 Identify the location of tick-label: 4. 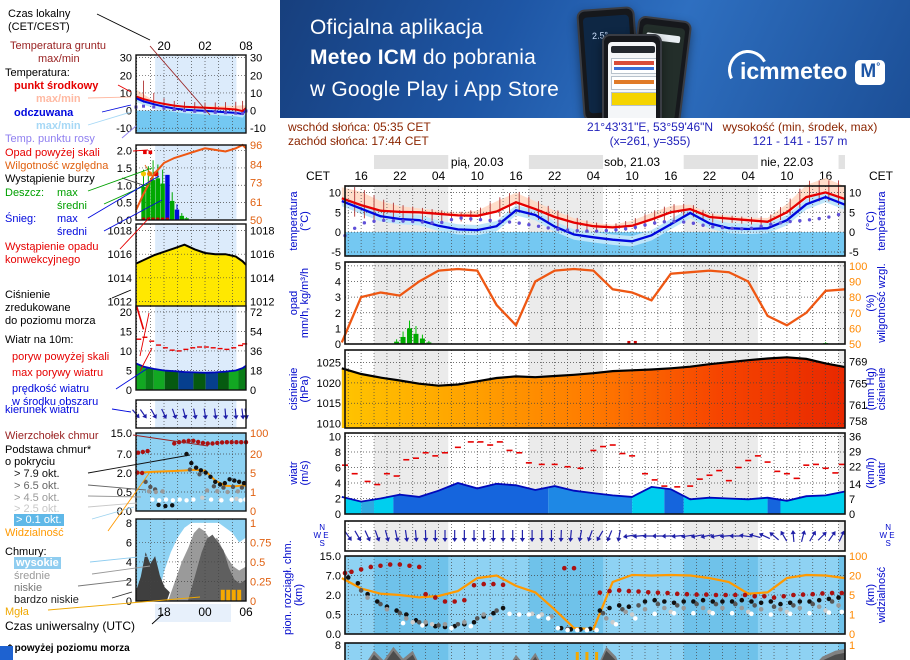
(338, 484).